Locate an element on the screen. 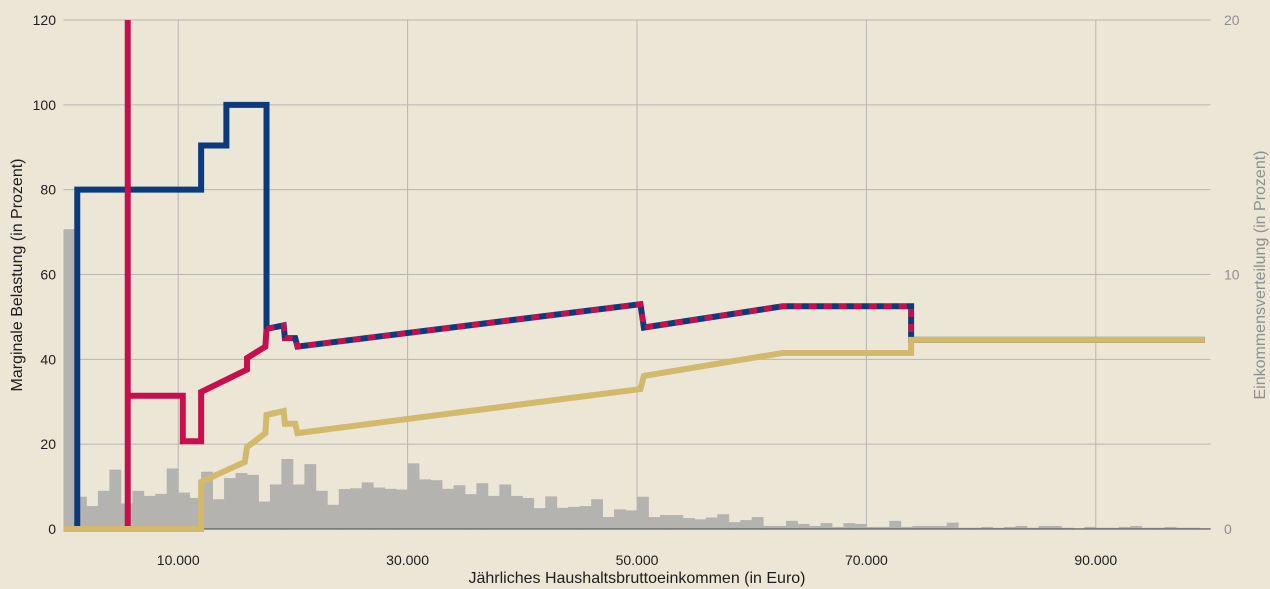 The width and height of the screenshot is (1270, 589). y-tick-label: 40 is located at coordinates (48, 359).